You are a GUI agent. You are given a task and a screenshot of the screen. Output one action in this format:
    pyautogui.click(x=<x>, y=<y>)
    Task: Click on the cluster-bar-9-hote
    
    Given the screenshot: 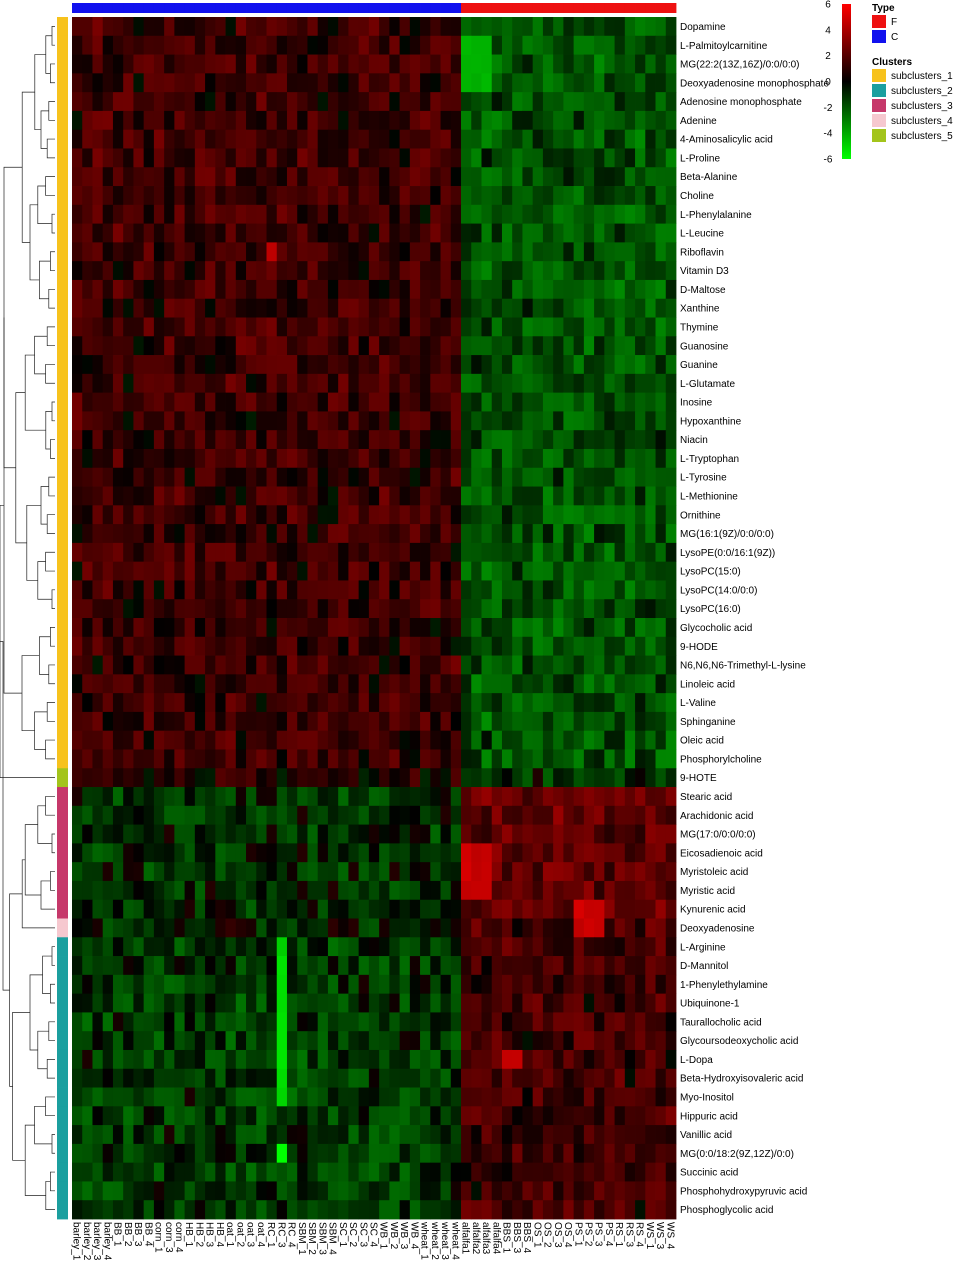 What is the action you would take?
    pyautogui.click(x=62, y=778)
    